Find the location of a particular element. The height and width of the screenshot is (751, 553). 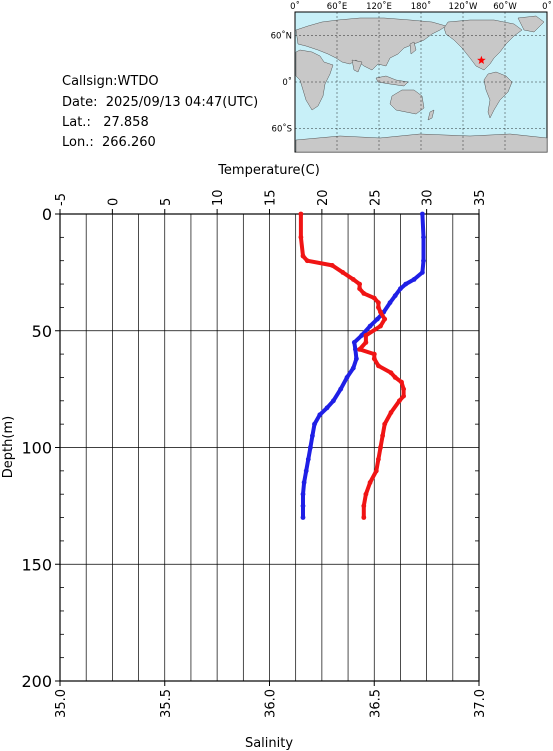

land-north-america is located at coordinates (483, 45).